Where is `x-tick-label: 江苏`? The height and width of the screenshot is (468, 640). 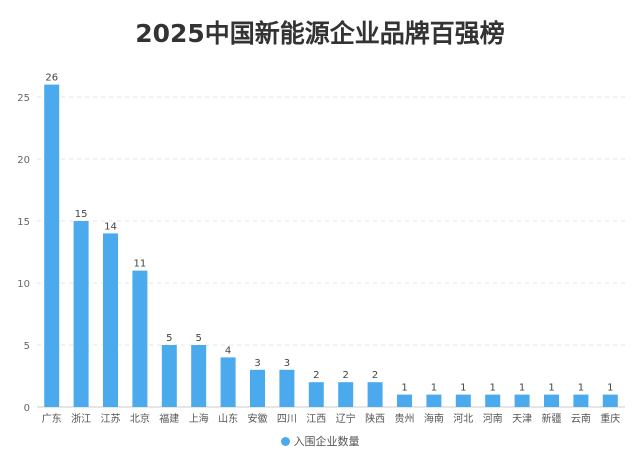
x-tick-label: 江苏 is located at coordinates (111, 418).